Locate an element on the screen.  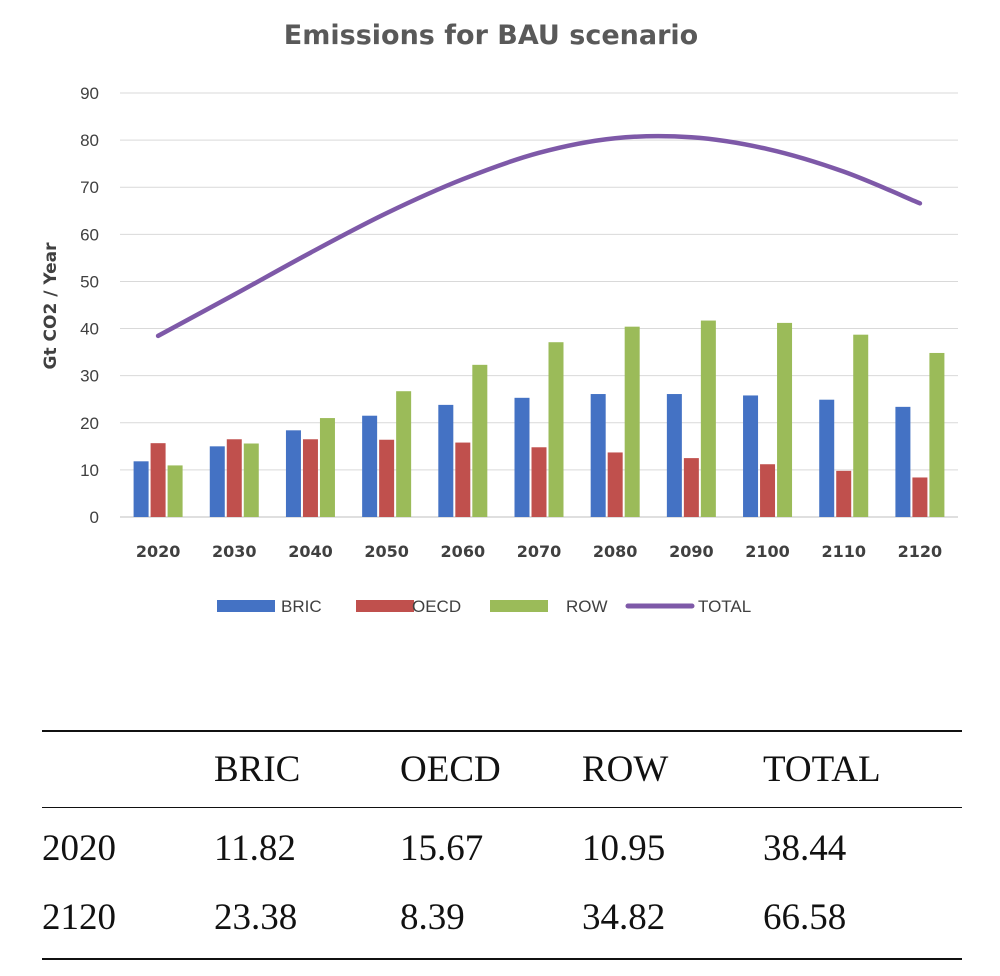
y-tick-label: 10 is located at coordinates (89, 470).